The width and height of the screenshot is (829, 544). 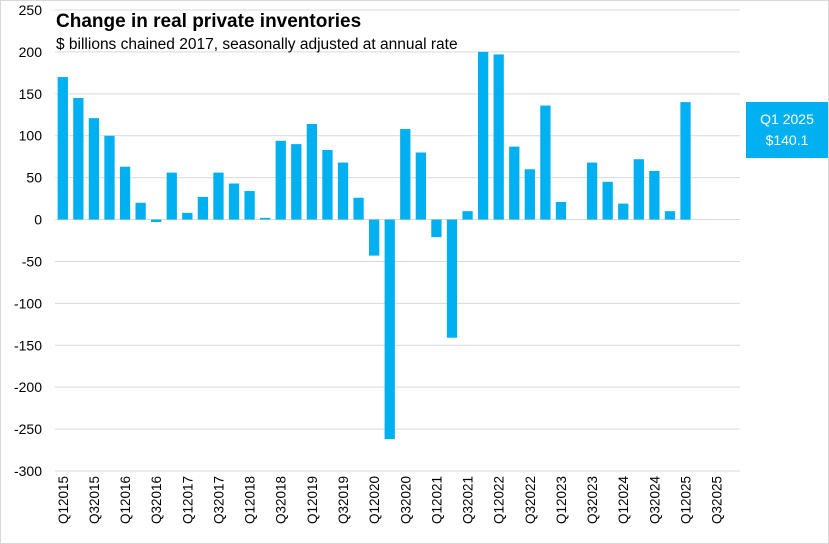 What do you see at coordinates (250, 500) in the screenshot?
I see `x-tick-label: Q12018` at bounding box center [250, 500].